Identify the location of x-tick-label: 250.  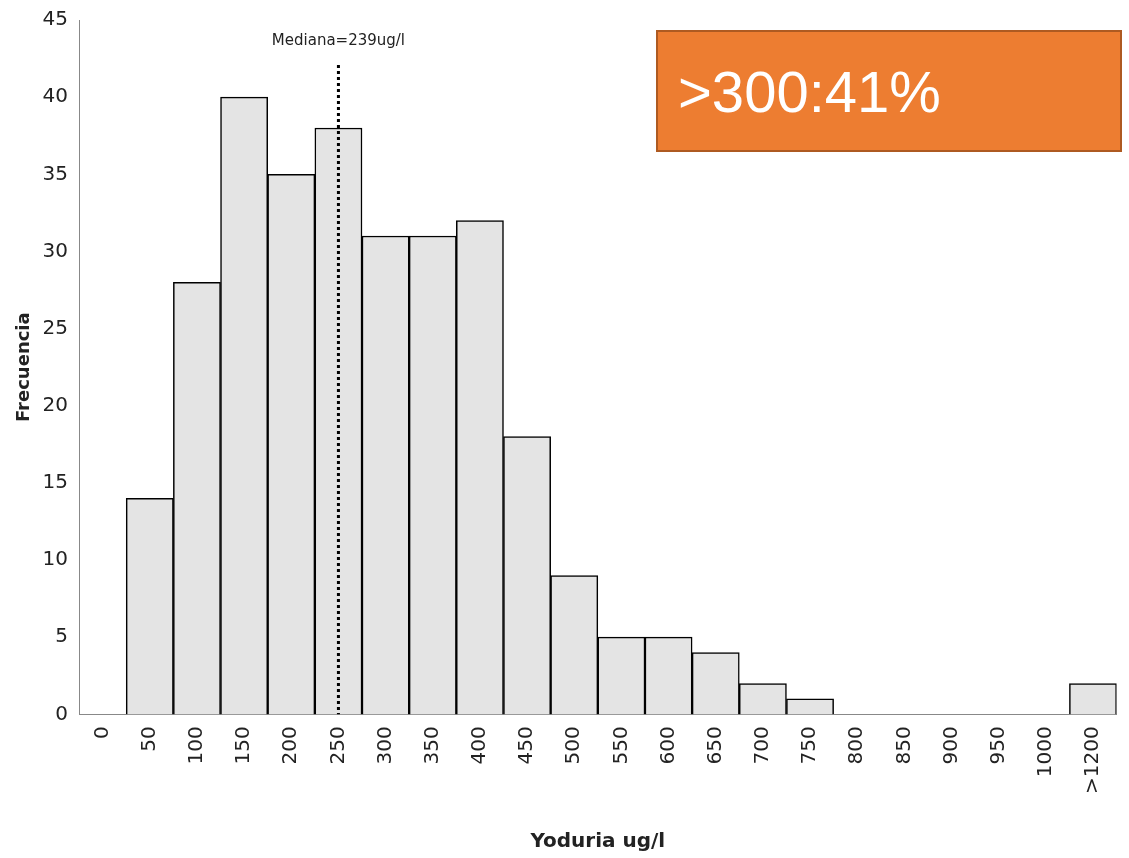
(336, 745).